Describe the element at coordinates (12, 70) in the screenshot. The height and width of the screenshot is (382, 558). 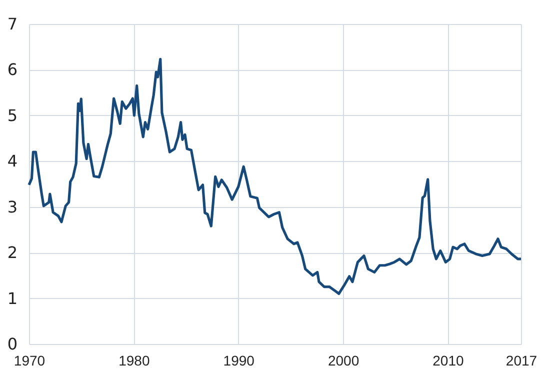
I see `y-tick-label: 6` at that location.